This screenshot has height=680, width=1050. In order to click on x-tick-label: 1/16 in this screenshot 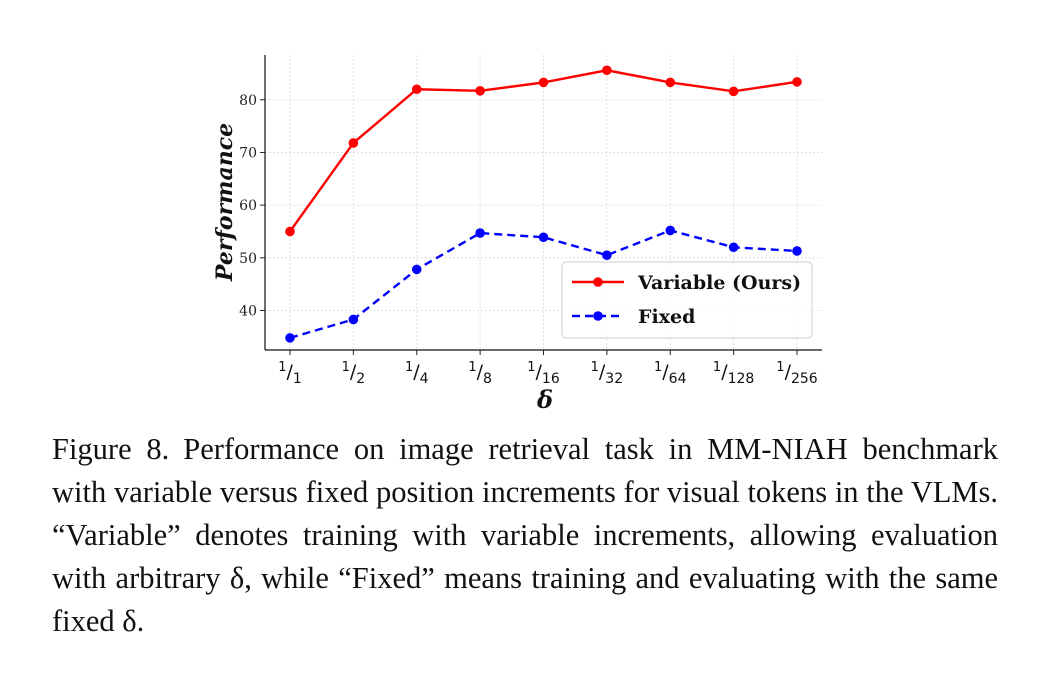, I will do `click(543, 373)`.